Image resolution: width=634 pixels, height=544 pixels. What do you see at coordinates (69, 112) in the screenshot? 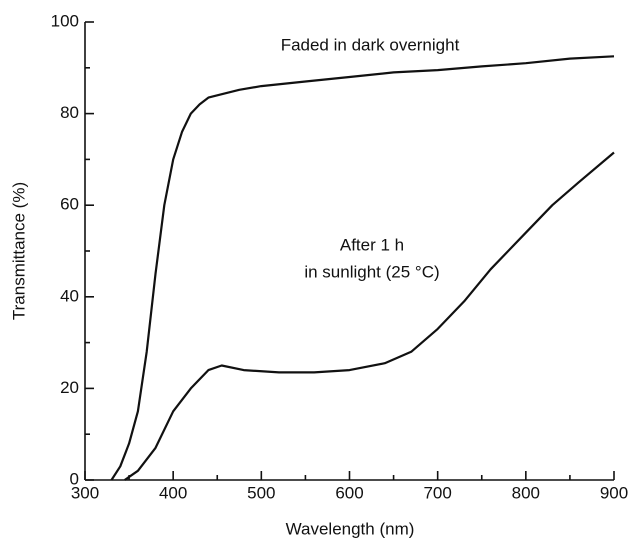
I see `y-tick-label: 80` at bounding box center [69, 112].